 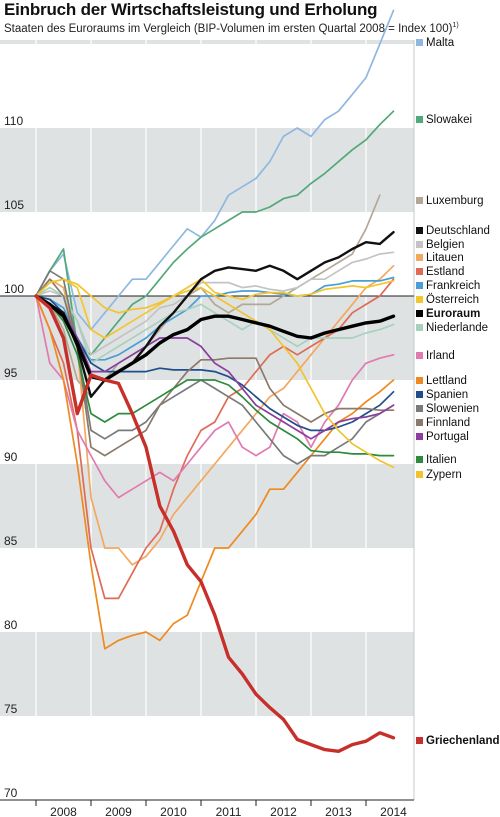 What do you see at coordinates (448, 423) in the screenshot?
I see `series-label: Finnland` at bounding box center [448, 423].